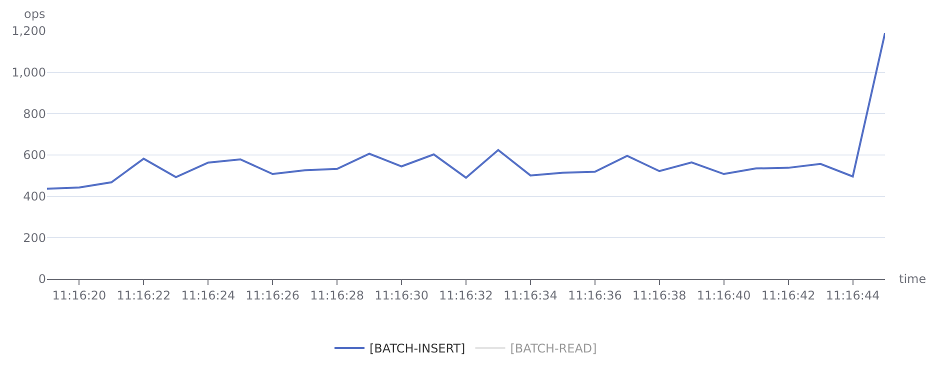  What do you see at coordinates (853, 295) in the screenshot?
I see `x-tick-label: 11:16:44` at bounding box center [853, 295].